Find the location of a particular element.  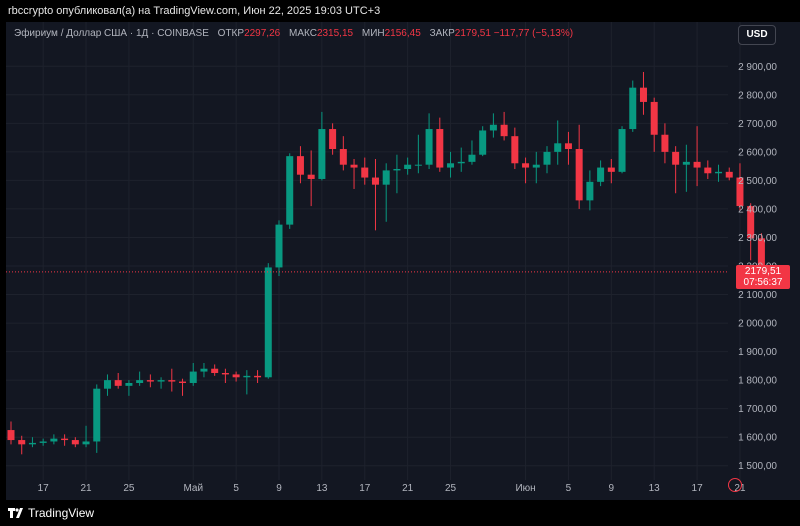

high-label: МАКС is located at coordinates (303, 33).